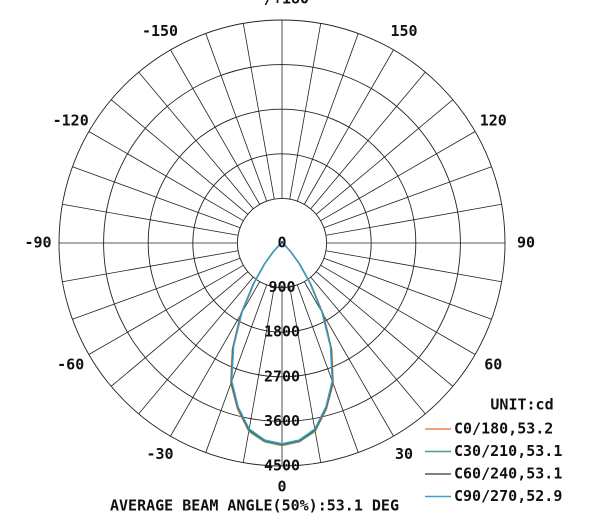 The image size is (600, 522). What do you see at coordinates (282, 343) in the screenshot?
I see `intensity-curve` at bounding box center [282, 343].